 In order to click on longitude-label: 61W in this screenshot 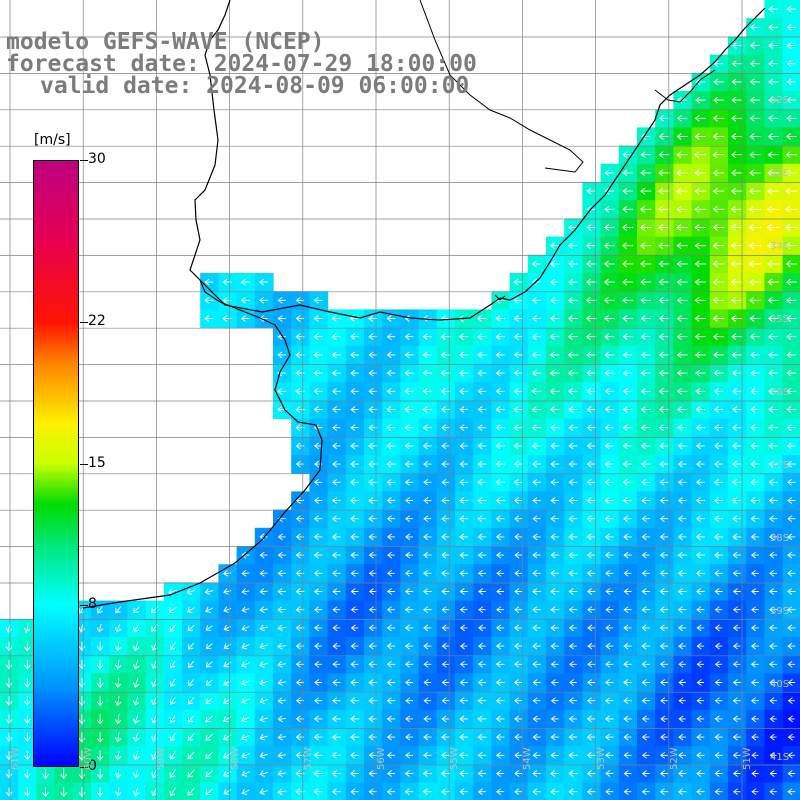, I will do `click(15, 758)`.